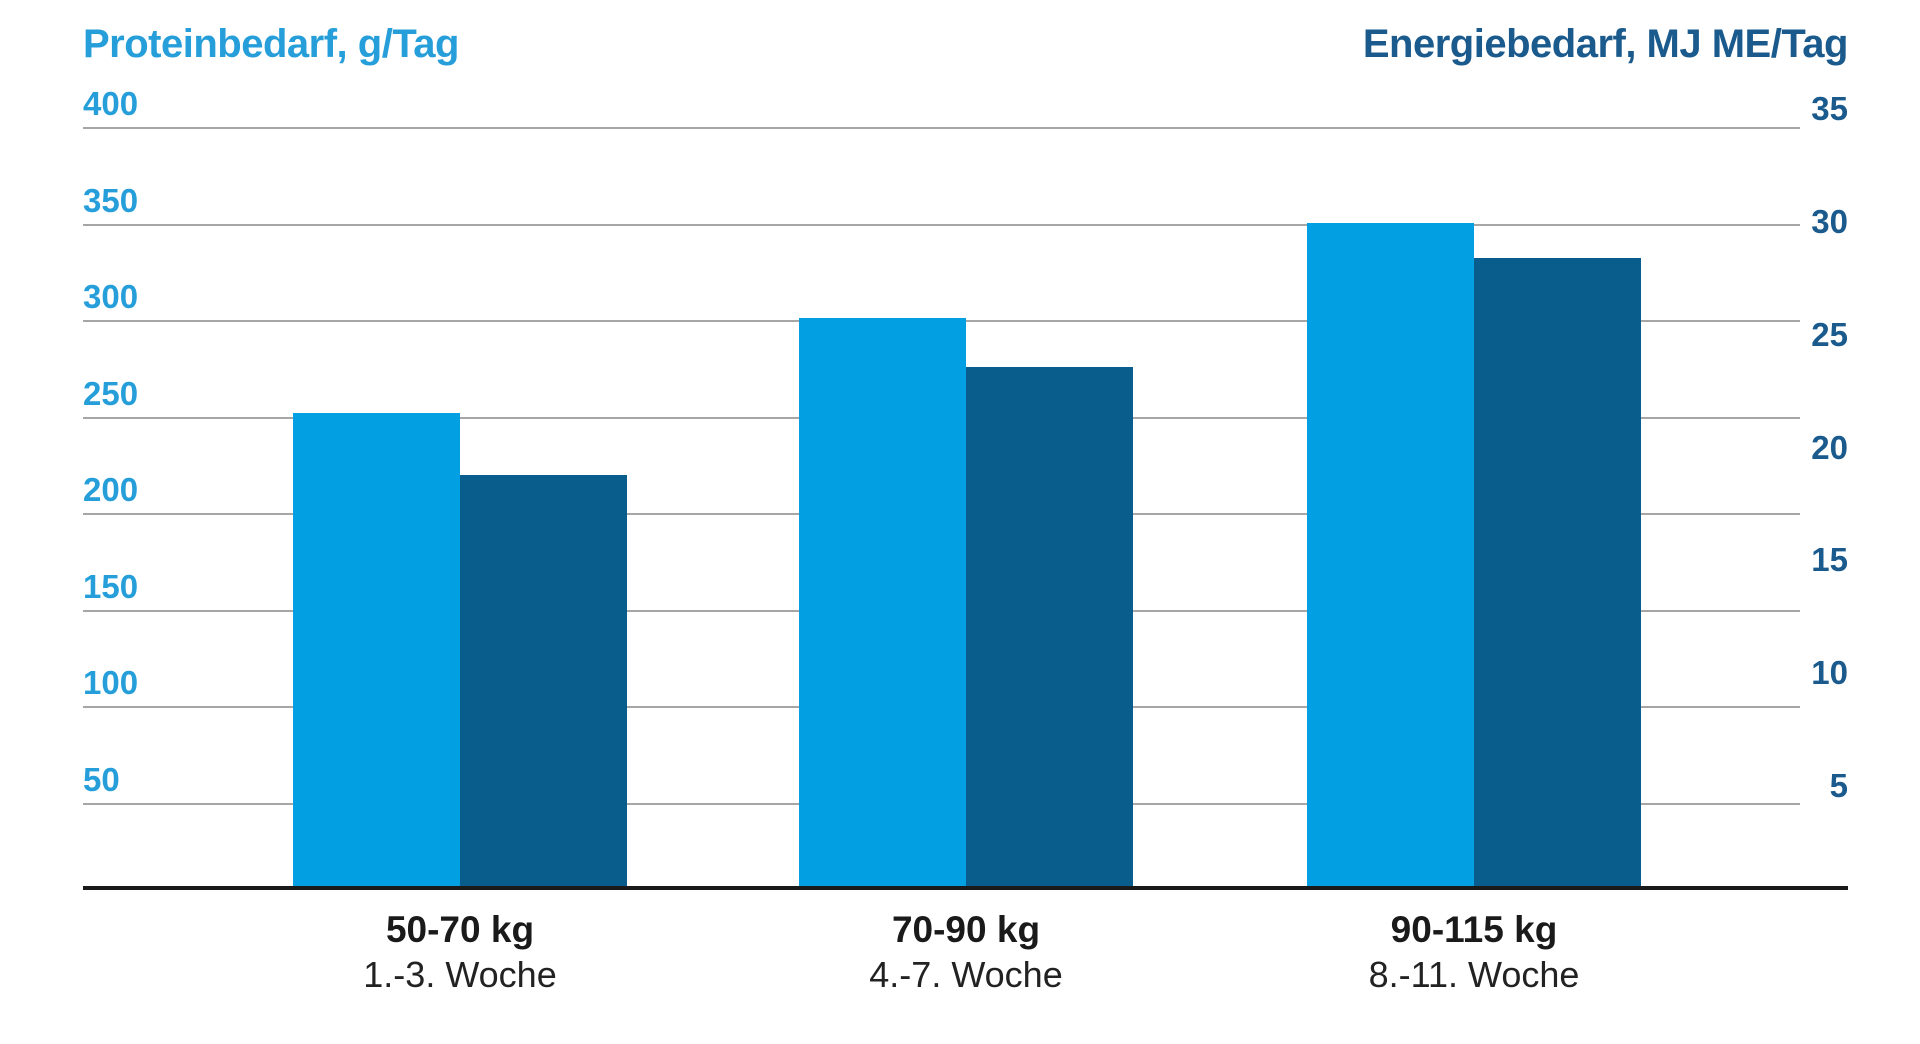 This screenshot has height=1044, width=1920. Describe the element at coordinates (1829, 221) in the screenshot. I see `right-axis-tick-label: 30` at that location.